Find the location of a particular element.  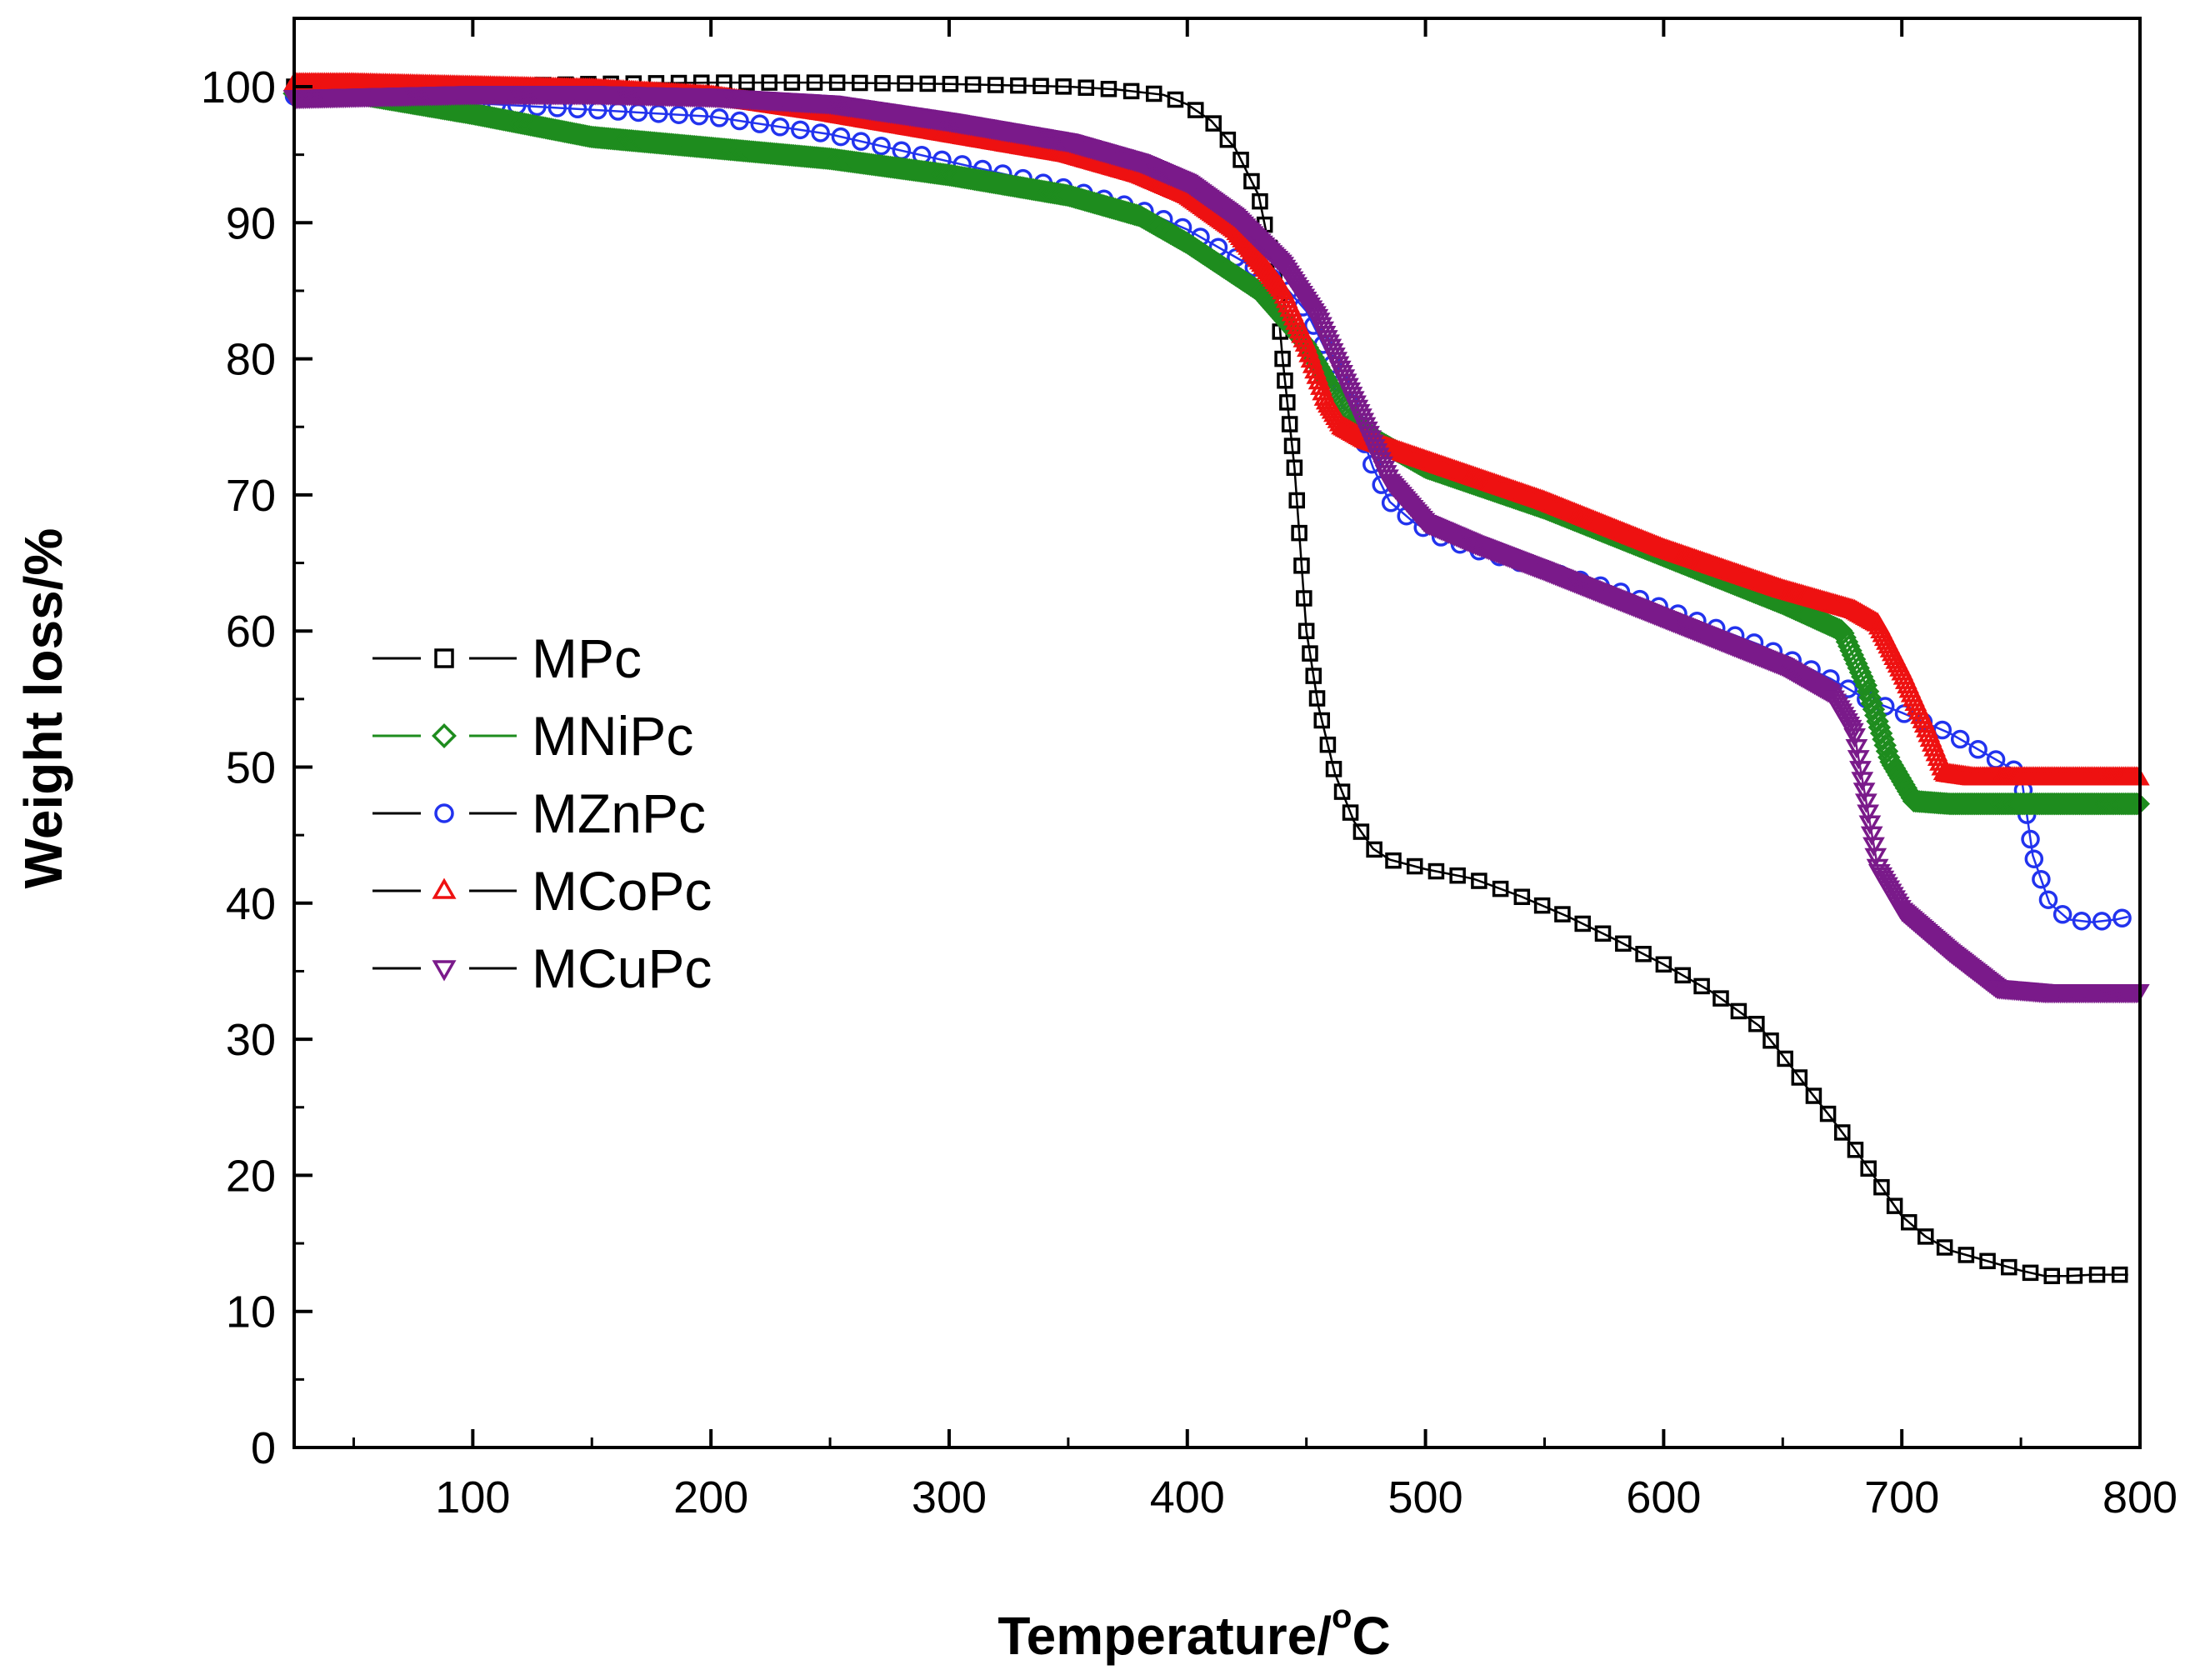

legend-item-mznpc: MZnPc is located at coordinates (539, 813).